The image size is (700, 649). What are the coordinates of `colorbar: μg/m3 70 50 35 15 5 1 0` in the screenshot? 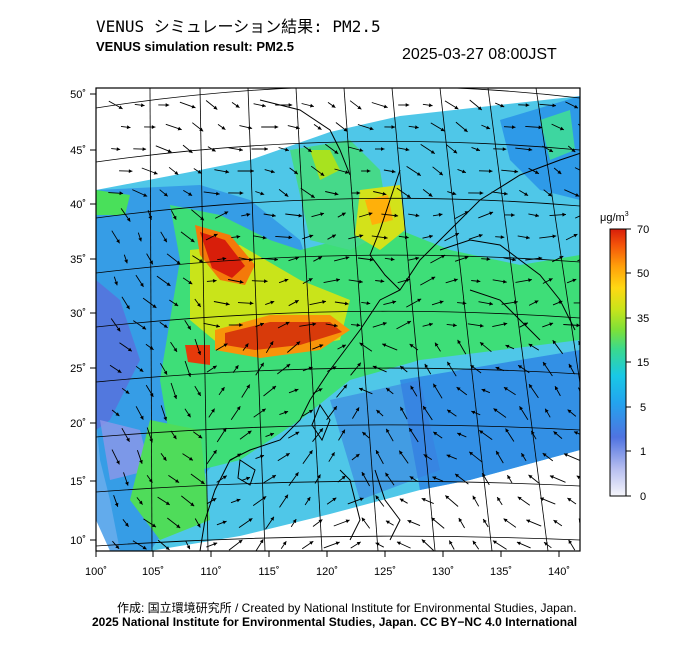 It's located at (624, 357).